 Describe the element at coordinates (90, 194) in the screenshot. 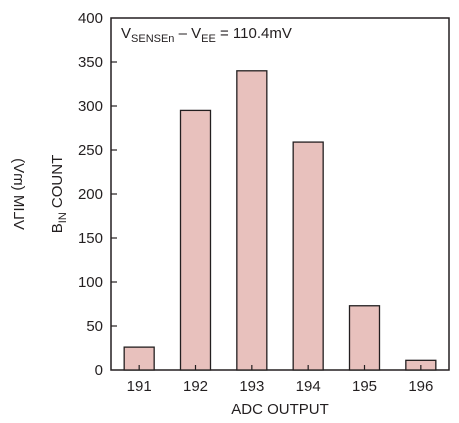

I see `y-tick-label: 200` at that location.